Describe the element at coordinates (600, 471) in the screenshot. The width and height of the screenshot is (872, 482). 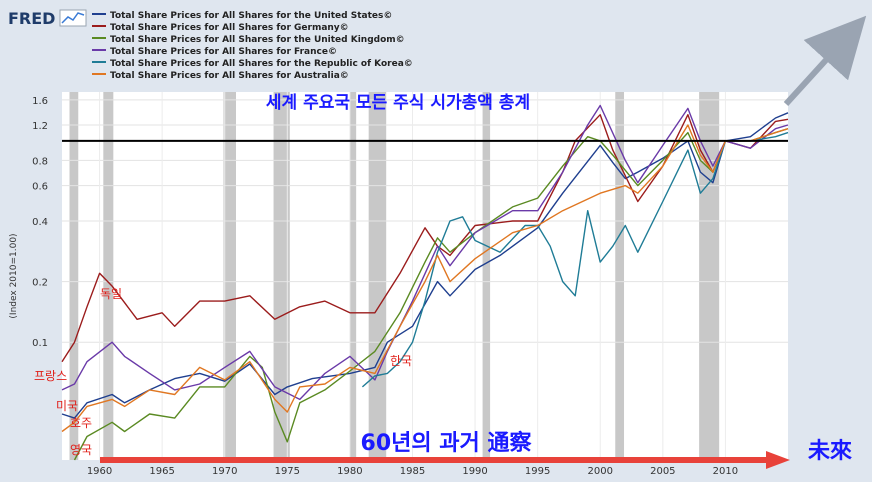
I see `x-tick-label: 2000` at that location.